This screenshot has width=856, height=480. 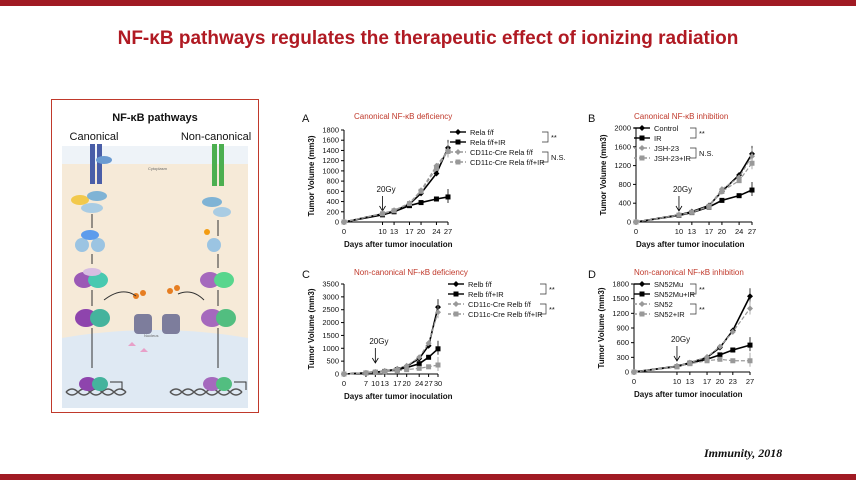 I want to click on y-tick-label: 2000, so click(x=622, y=128).